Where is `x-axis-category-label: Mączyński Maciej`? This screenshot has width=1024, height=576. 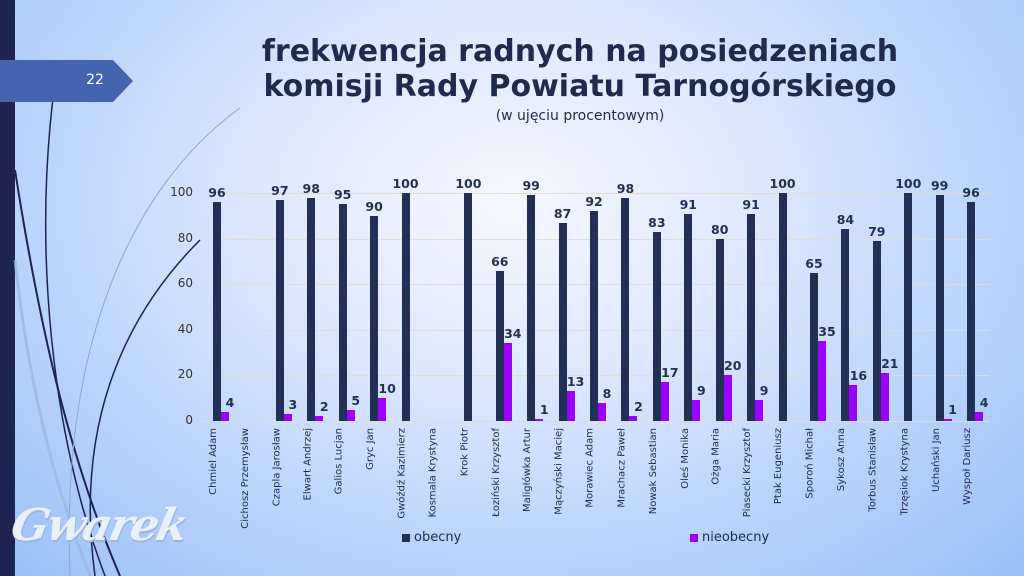 x-axis-category-label: Mączyński Maciej is located at coordinates (559, 471).